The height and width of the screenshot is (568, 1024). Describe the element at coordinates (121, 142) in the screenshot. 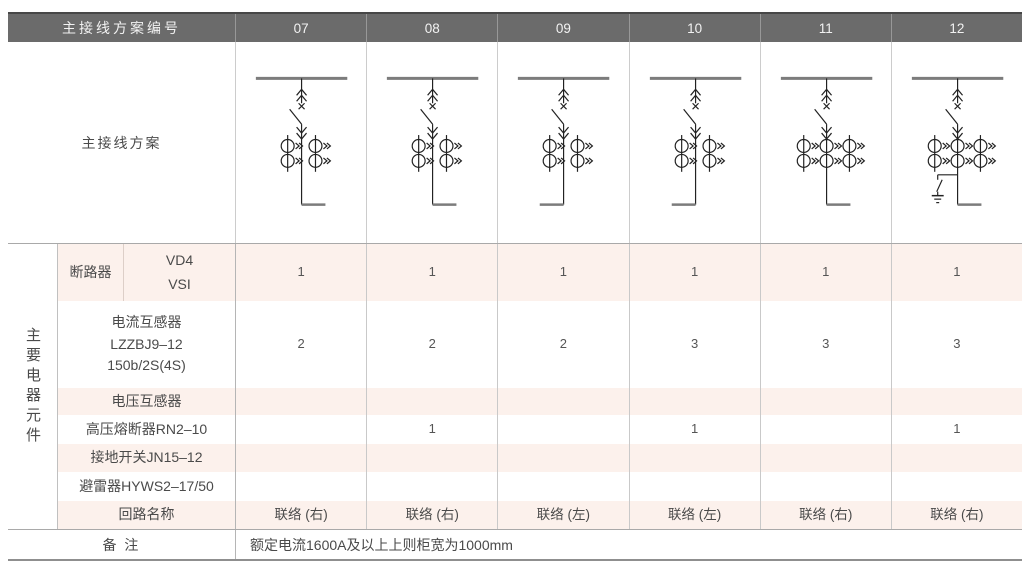

I see `diagram-row-label: 主接线方案` at that location.